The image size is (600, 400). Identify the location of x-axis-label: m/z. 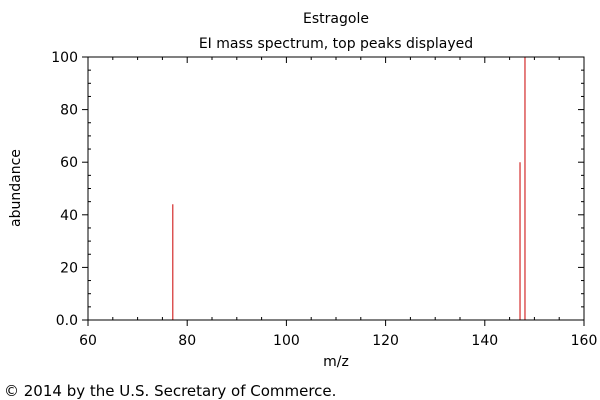
(336, 362).